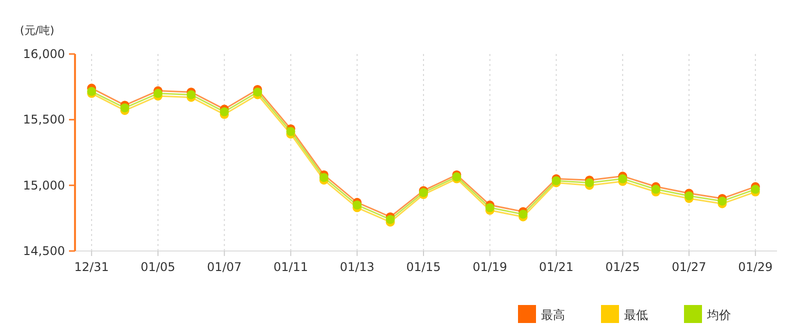 The width and height of the screenshot is (800, 333). What do you see at coordinates (44, 54) in the screenshot?
I see `y-tick-label: 16,000` at bounding box center [44, 54].